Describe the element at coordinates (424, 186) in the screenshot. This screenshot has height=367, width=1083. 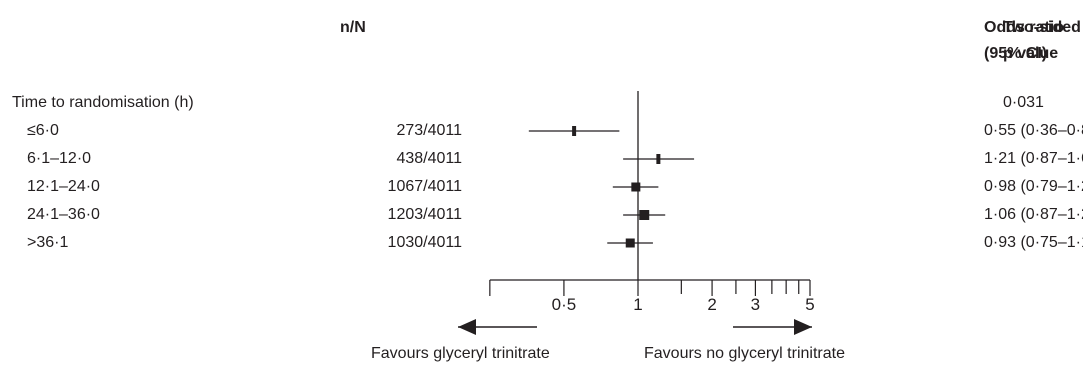
I see `row-n-over-n: 1067/4011` at that location.